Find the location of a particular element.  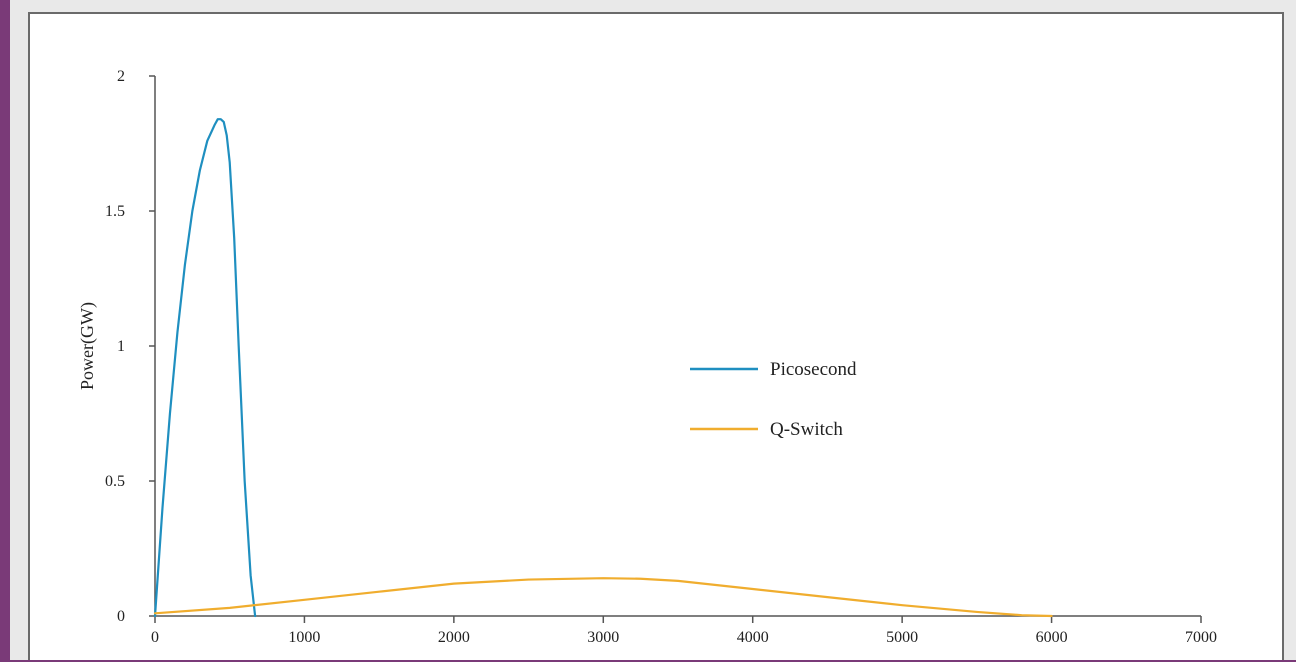

x-tick-label: 1000 is located at coordinates (304, 637).